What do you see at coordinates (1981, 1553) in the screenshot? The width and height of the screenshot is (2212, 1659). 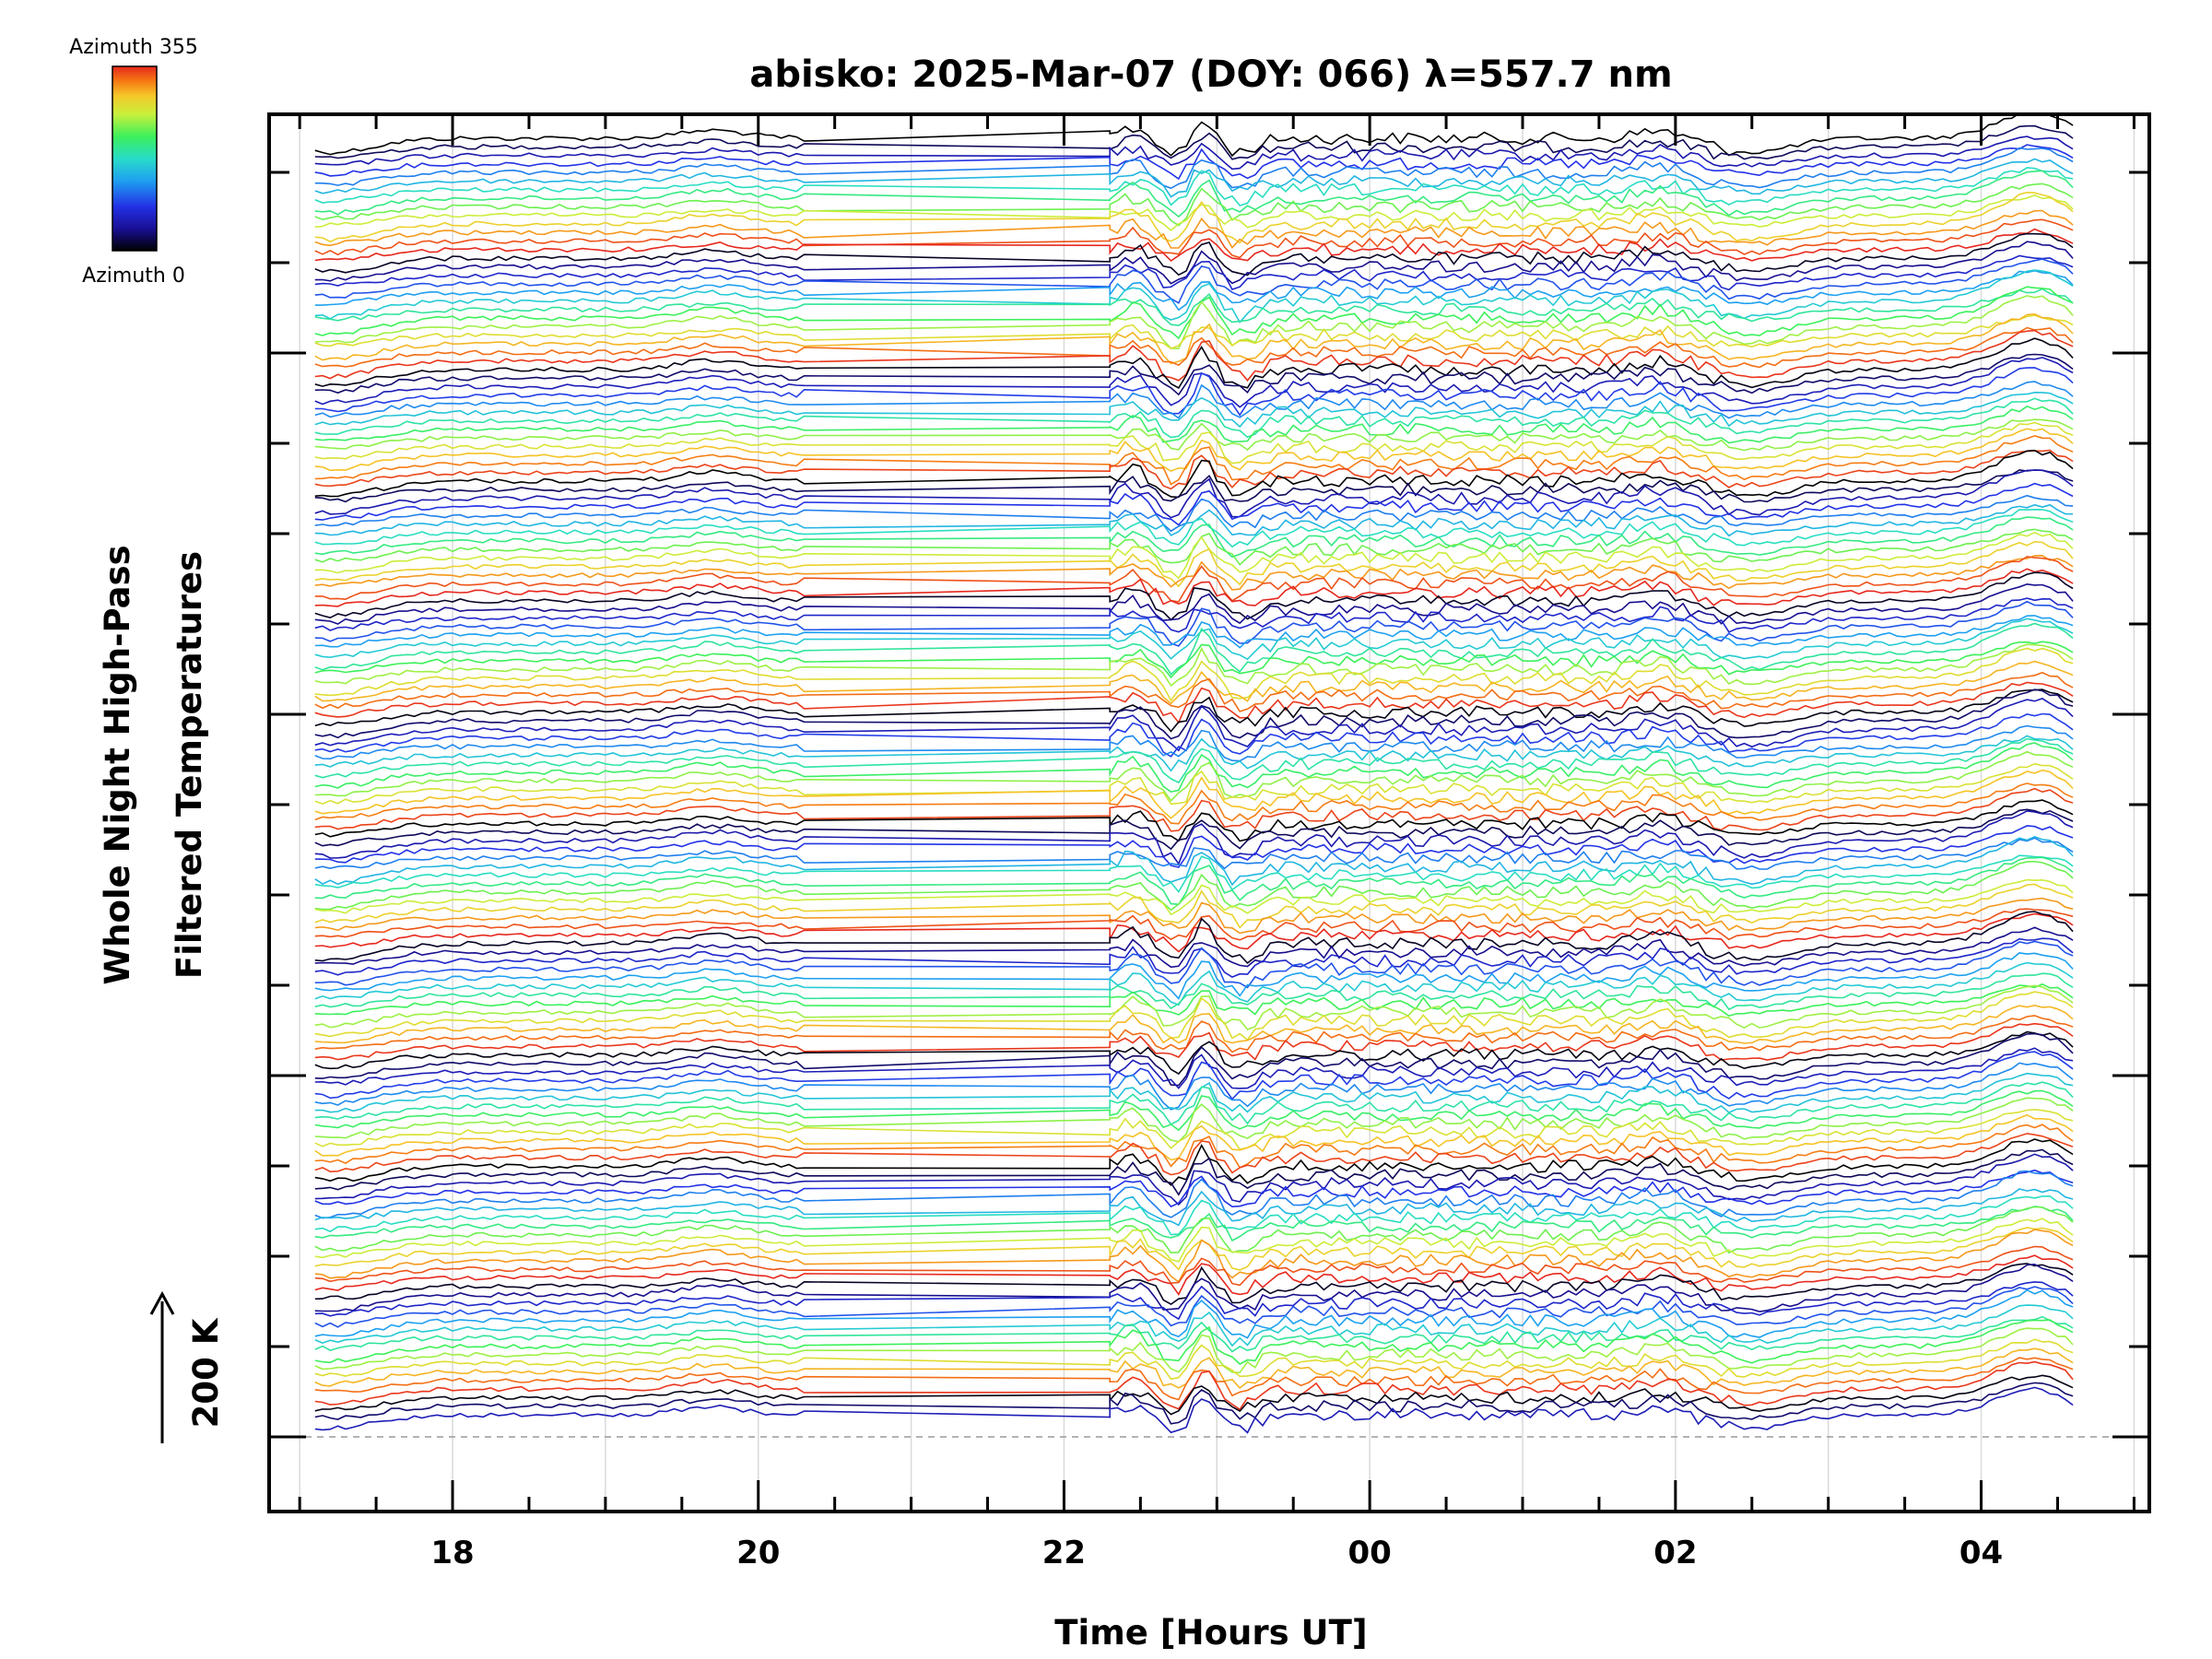 I see `x-tick-label: 04` at bounding box center [1981, 1553].